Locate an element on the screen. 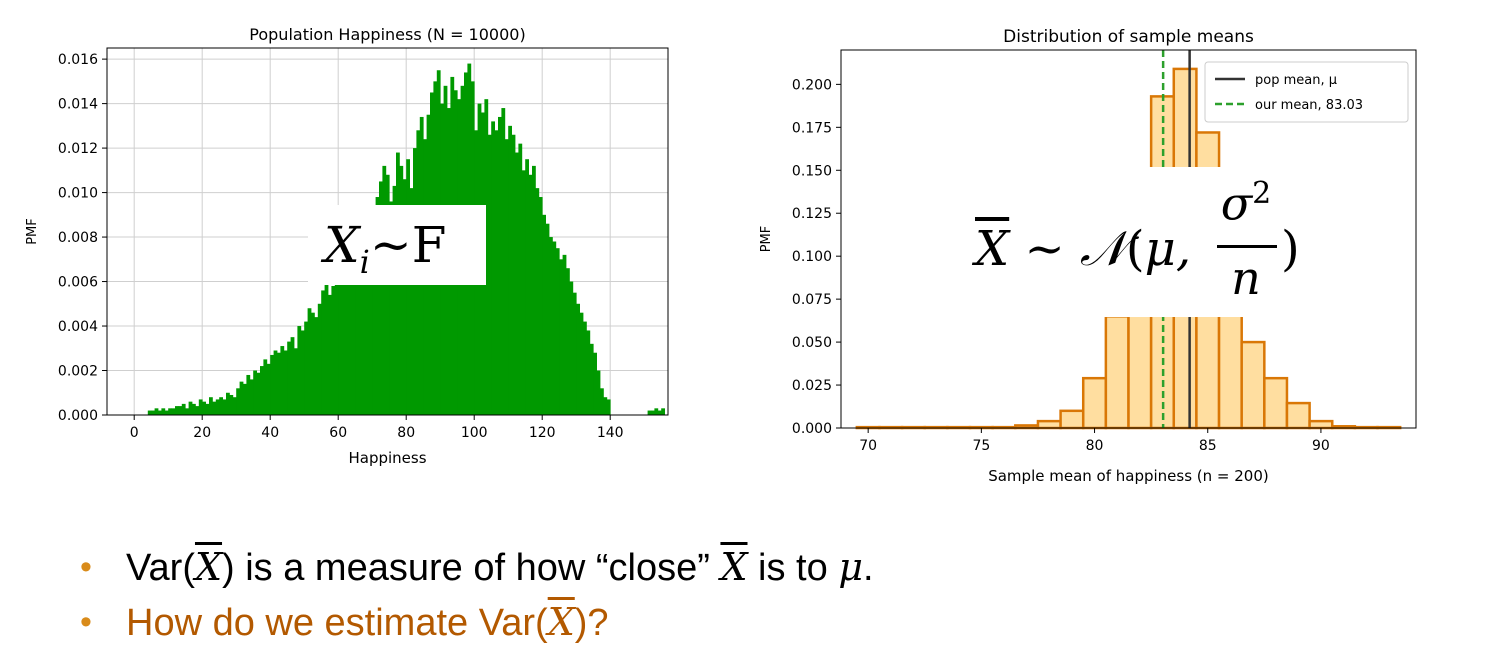 The height and width of the screenshot is (665, 1485). formula-close-paren: ) is located at coordinates (1290, 249).